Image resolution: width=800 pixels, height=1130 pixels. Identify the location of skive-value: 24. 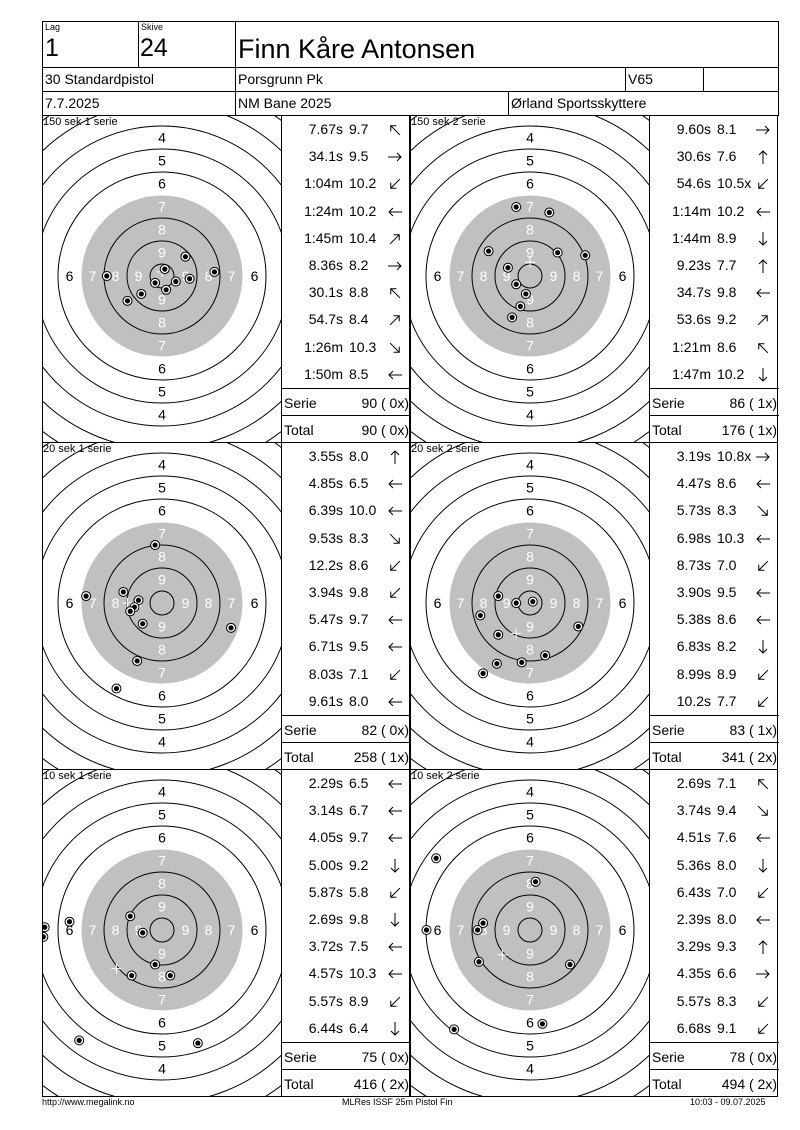
(154, 48).